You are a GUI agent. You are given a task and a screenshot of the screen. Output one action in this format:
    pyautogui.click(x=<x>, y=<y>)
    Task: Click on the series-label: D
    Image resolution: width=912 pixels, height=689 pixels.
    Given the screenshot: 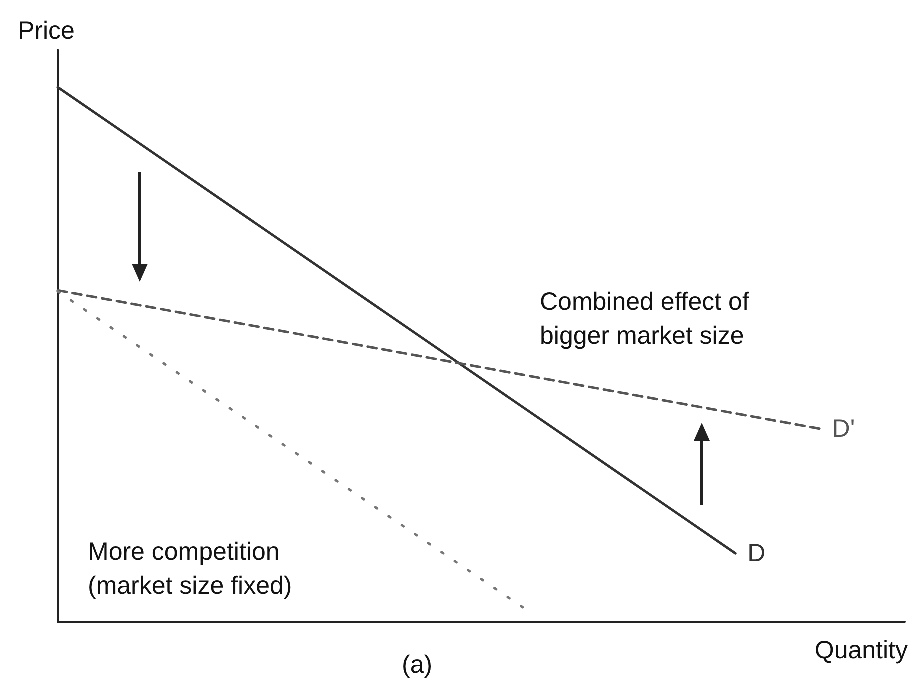 What is the action you would take?
    pyautogui.click(x=757, y=554)
    